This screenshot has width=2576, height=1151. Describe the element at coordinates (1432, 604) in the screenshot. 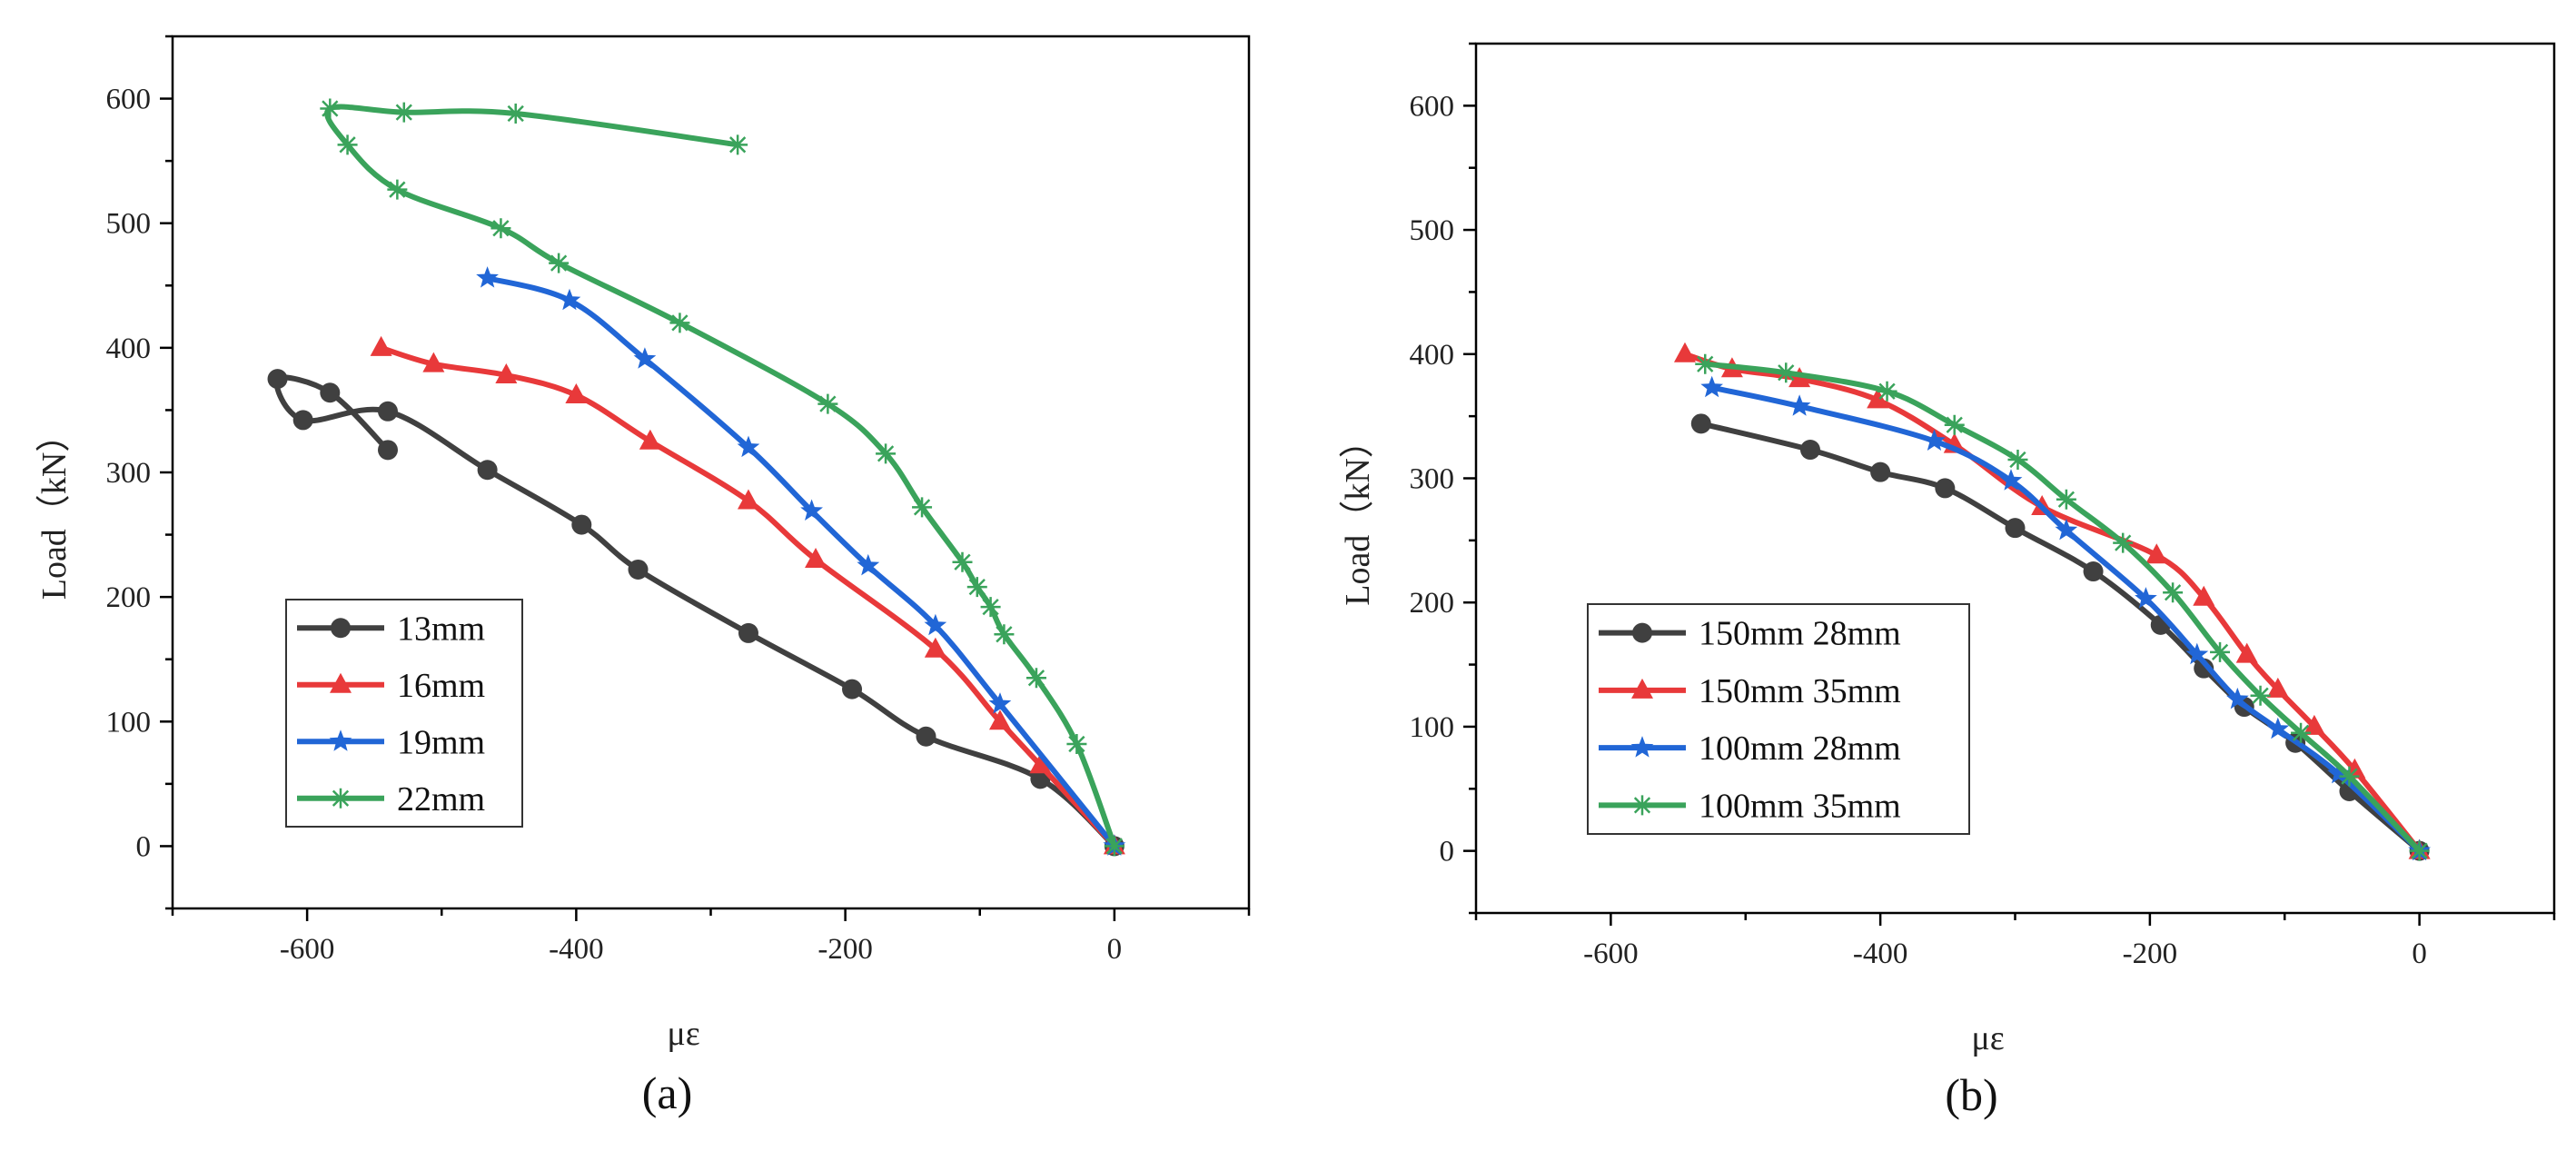

I see `chart-1-y-tick-label: 200` at that location.